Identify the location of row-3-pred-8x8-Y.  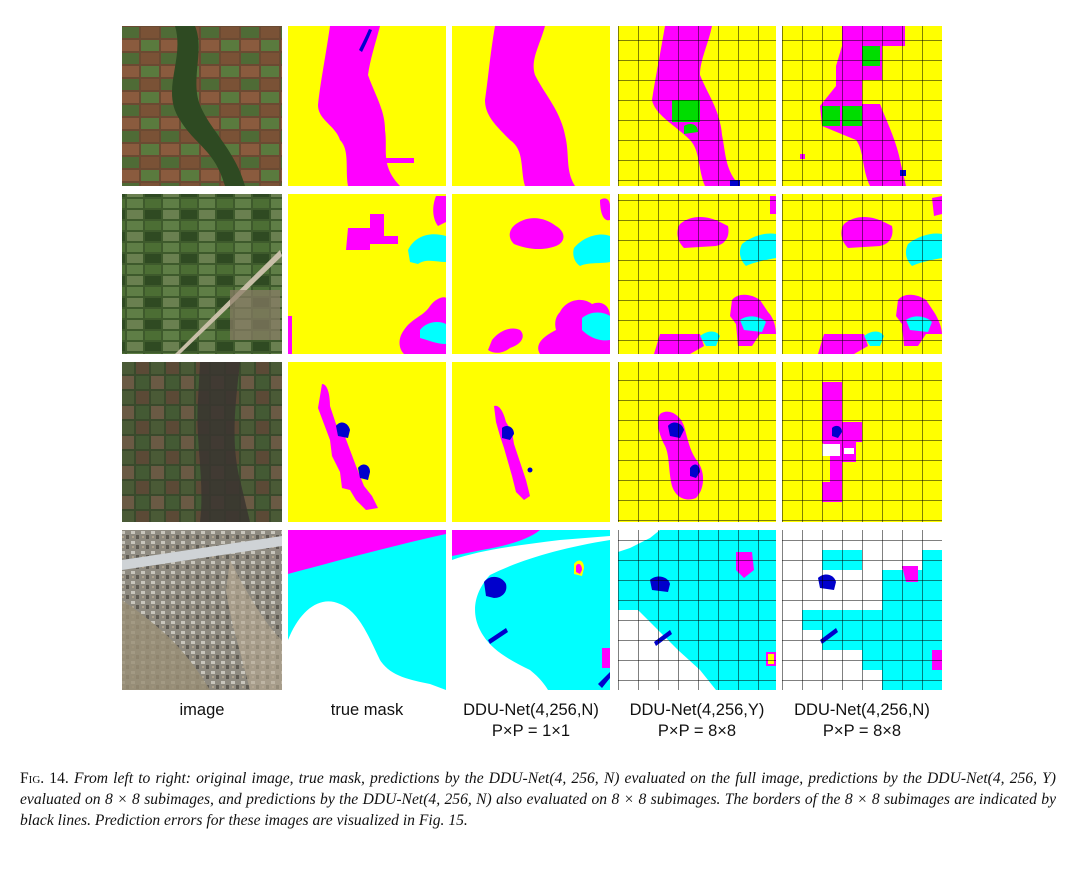
(697, 442).